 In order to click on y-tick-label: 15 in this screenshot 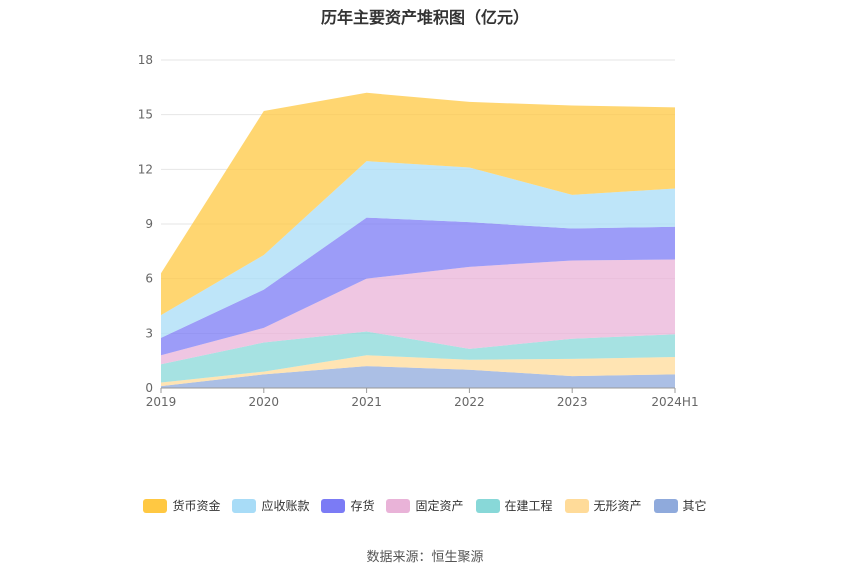, I will do `click(145, 115)`.